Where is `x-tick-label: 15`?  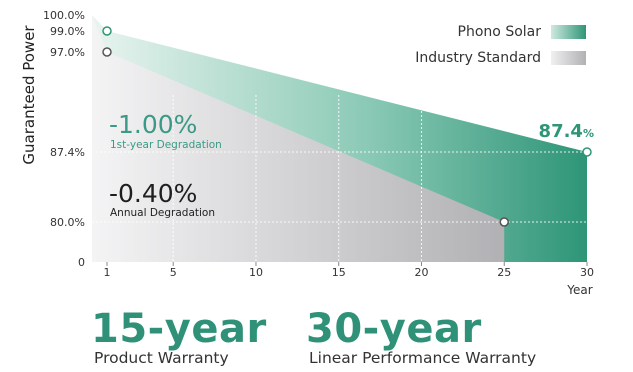
x-tick-label: 15 is located at coordinates (339, 272).